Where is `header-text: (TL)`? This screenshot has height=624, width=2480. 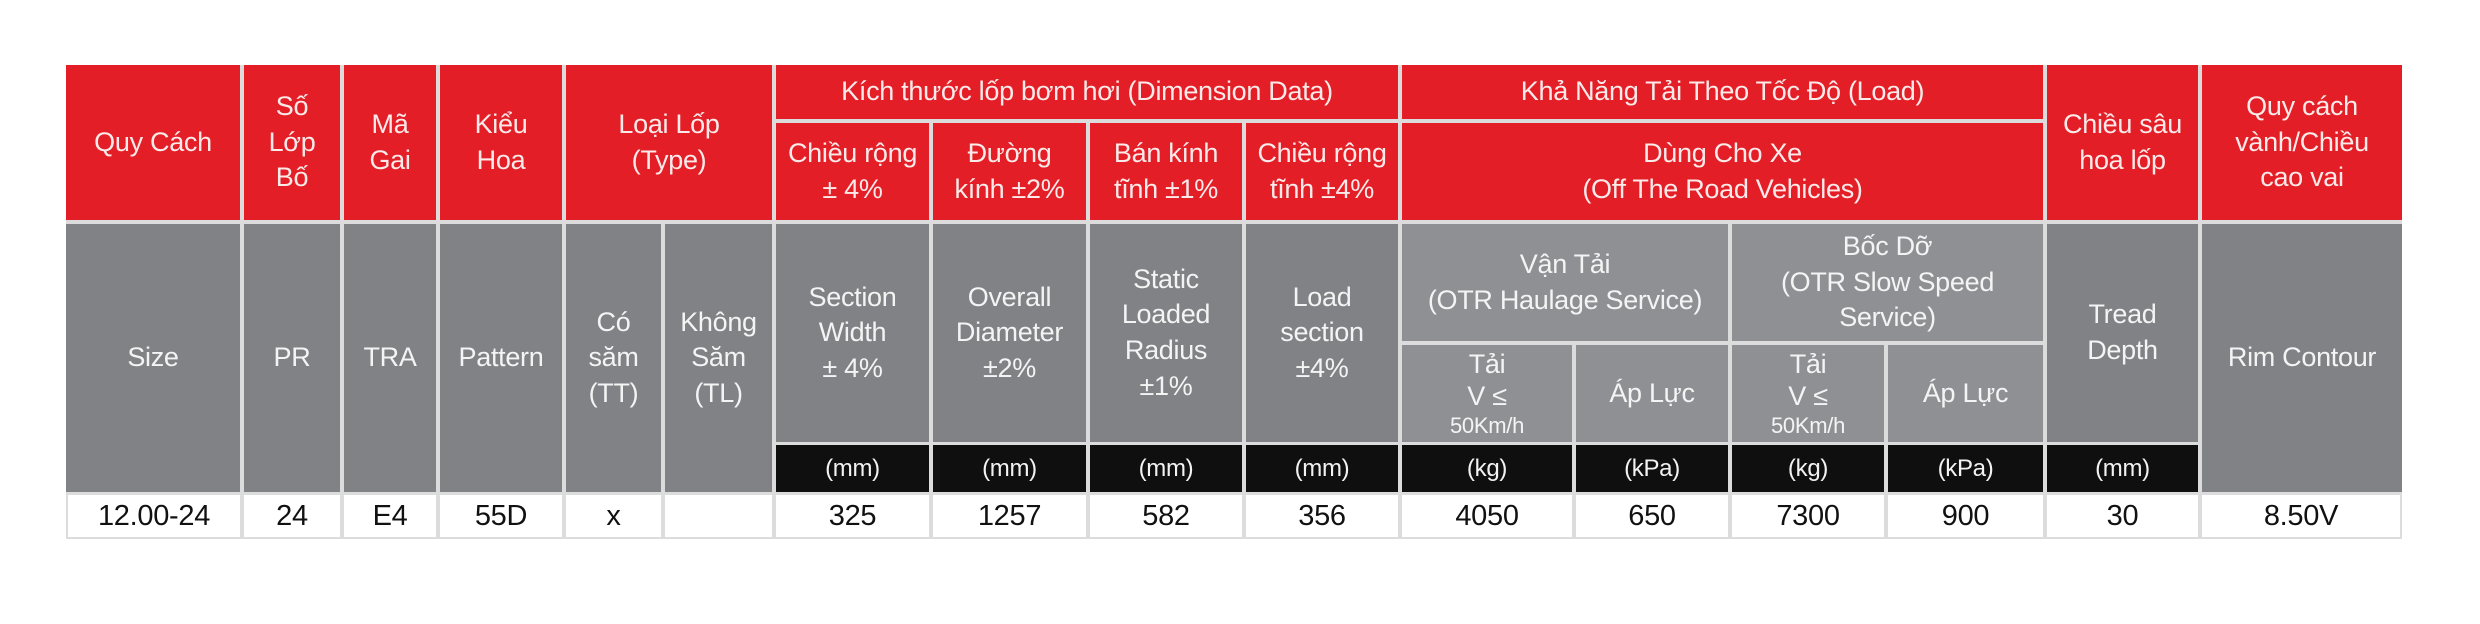 header-text: (TL) is located at coordinates (718, 392).